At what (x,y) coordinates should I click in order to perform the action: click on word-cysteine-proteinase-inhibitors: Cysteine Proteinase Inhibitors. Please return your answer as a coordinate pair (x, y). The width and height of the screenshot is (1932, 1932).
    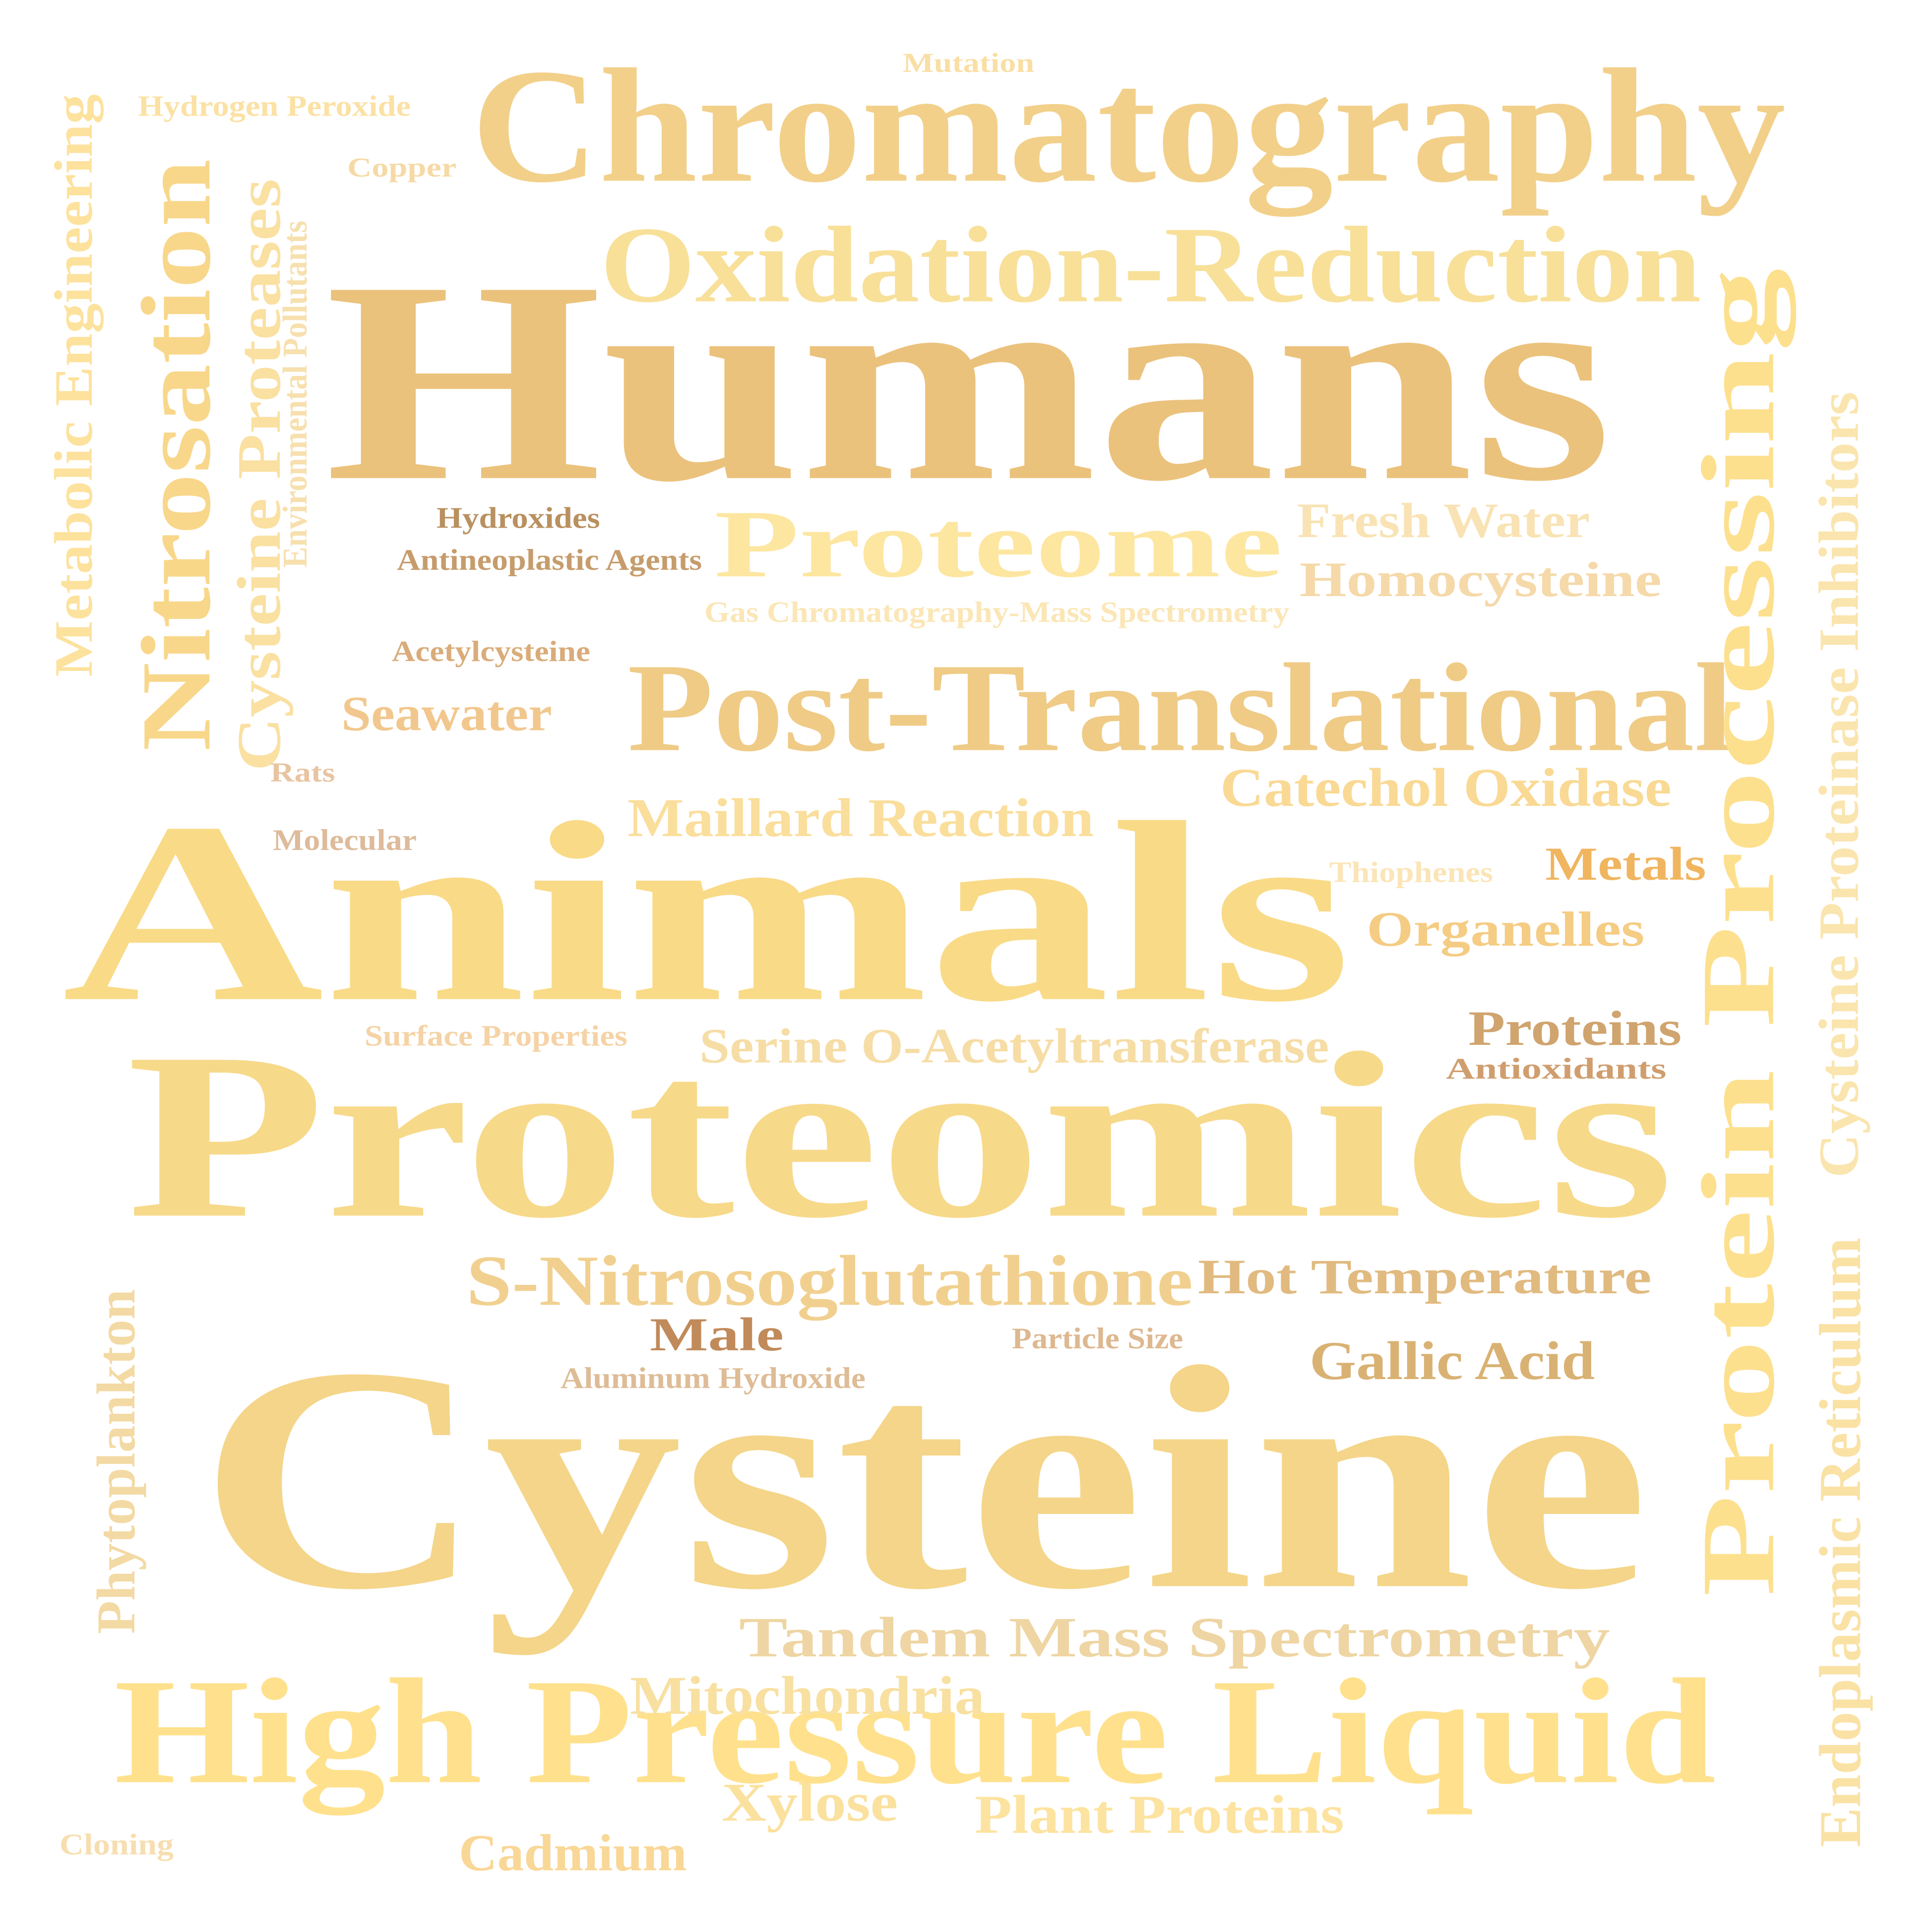
    Looking at the image, I should click on (1838, 784).